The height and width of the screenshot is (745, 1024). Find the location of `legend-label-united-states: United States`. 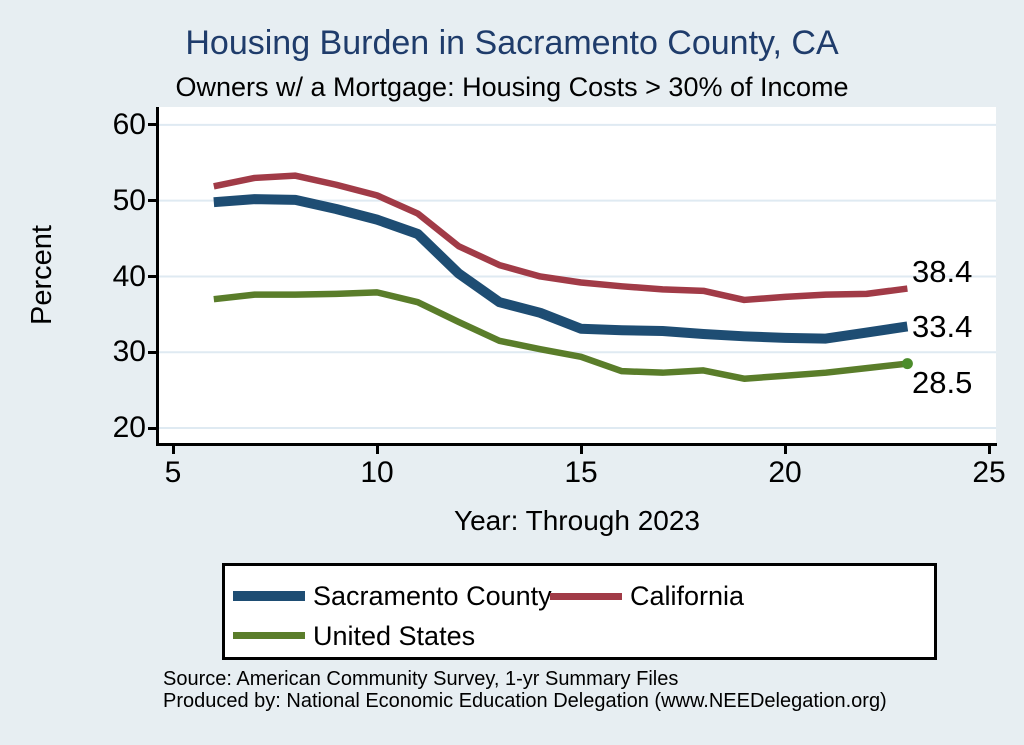

legend-label-united-states: United States is located at coordinates (394, 636).